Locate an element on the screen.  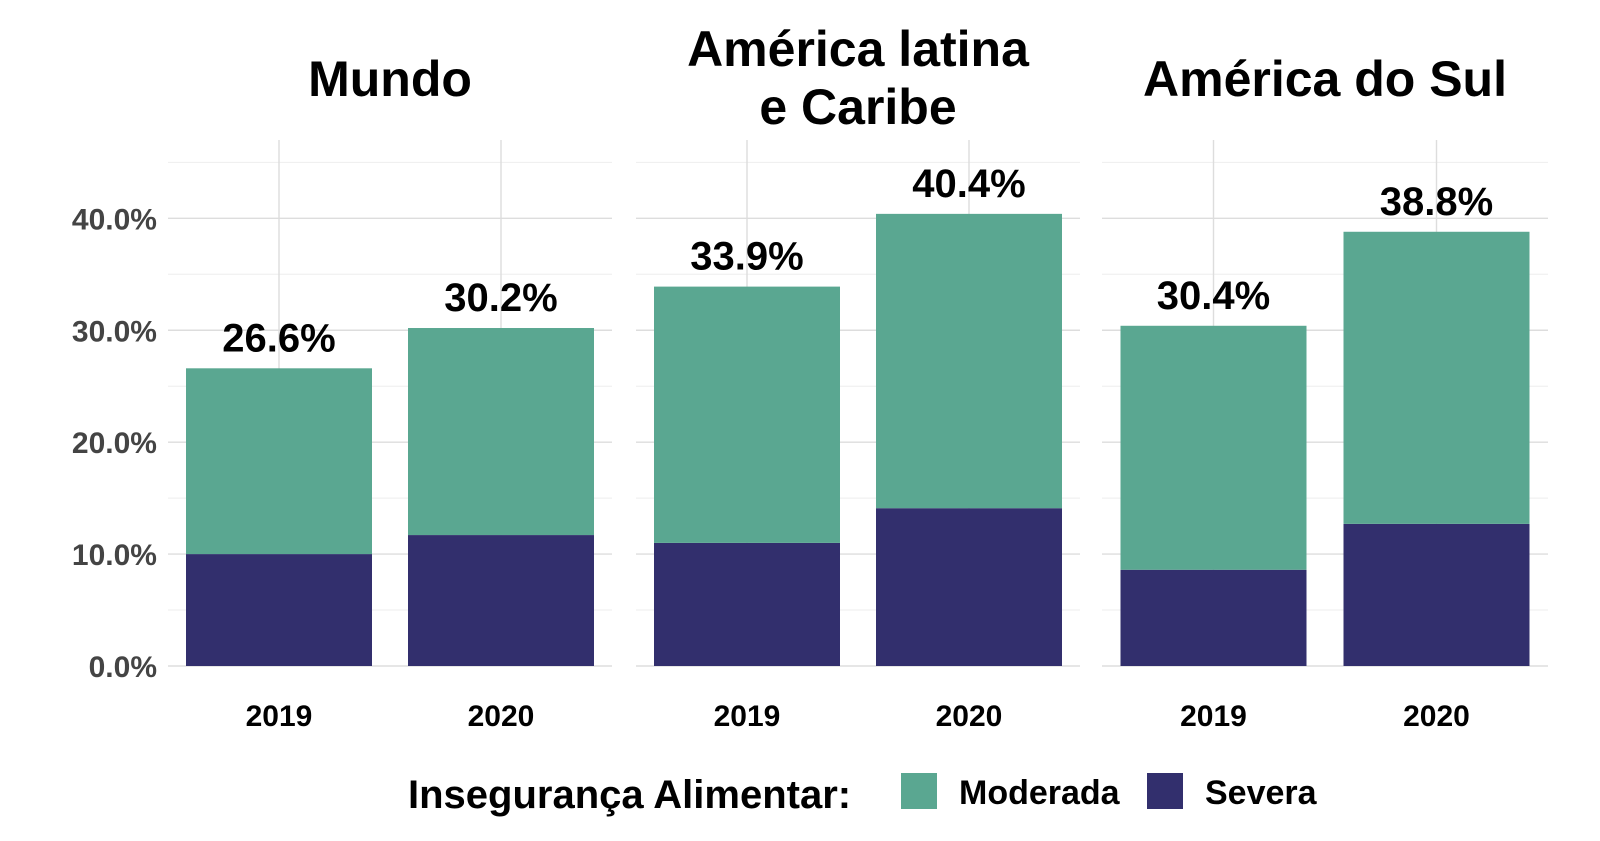
data-label: 26.6% is located at coordinates (278, 338).